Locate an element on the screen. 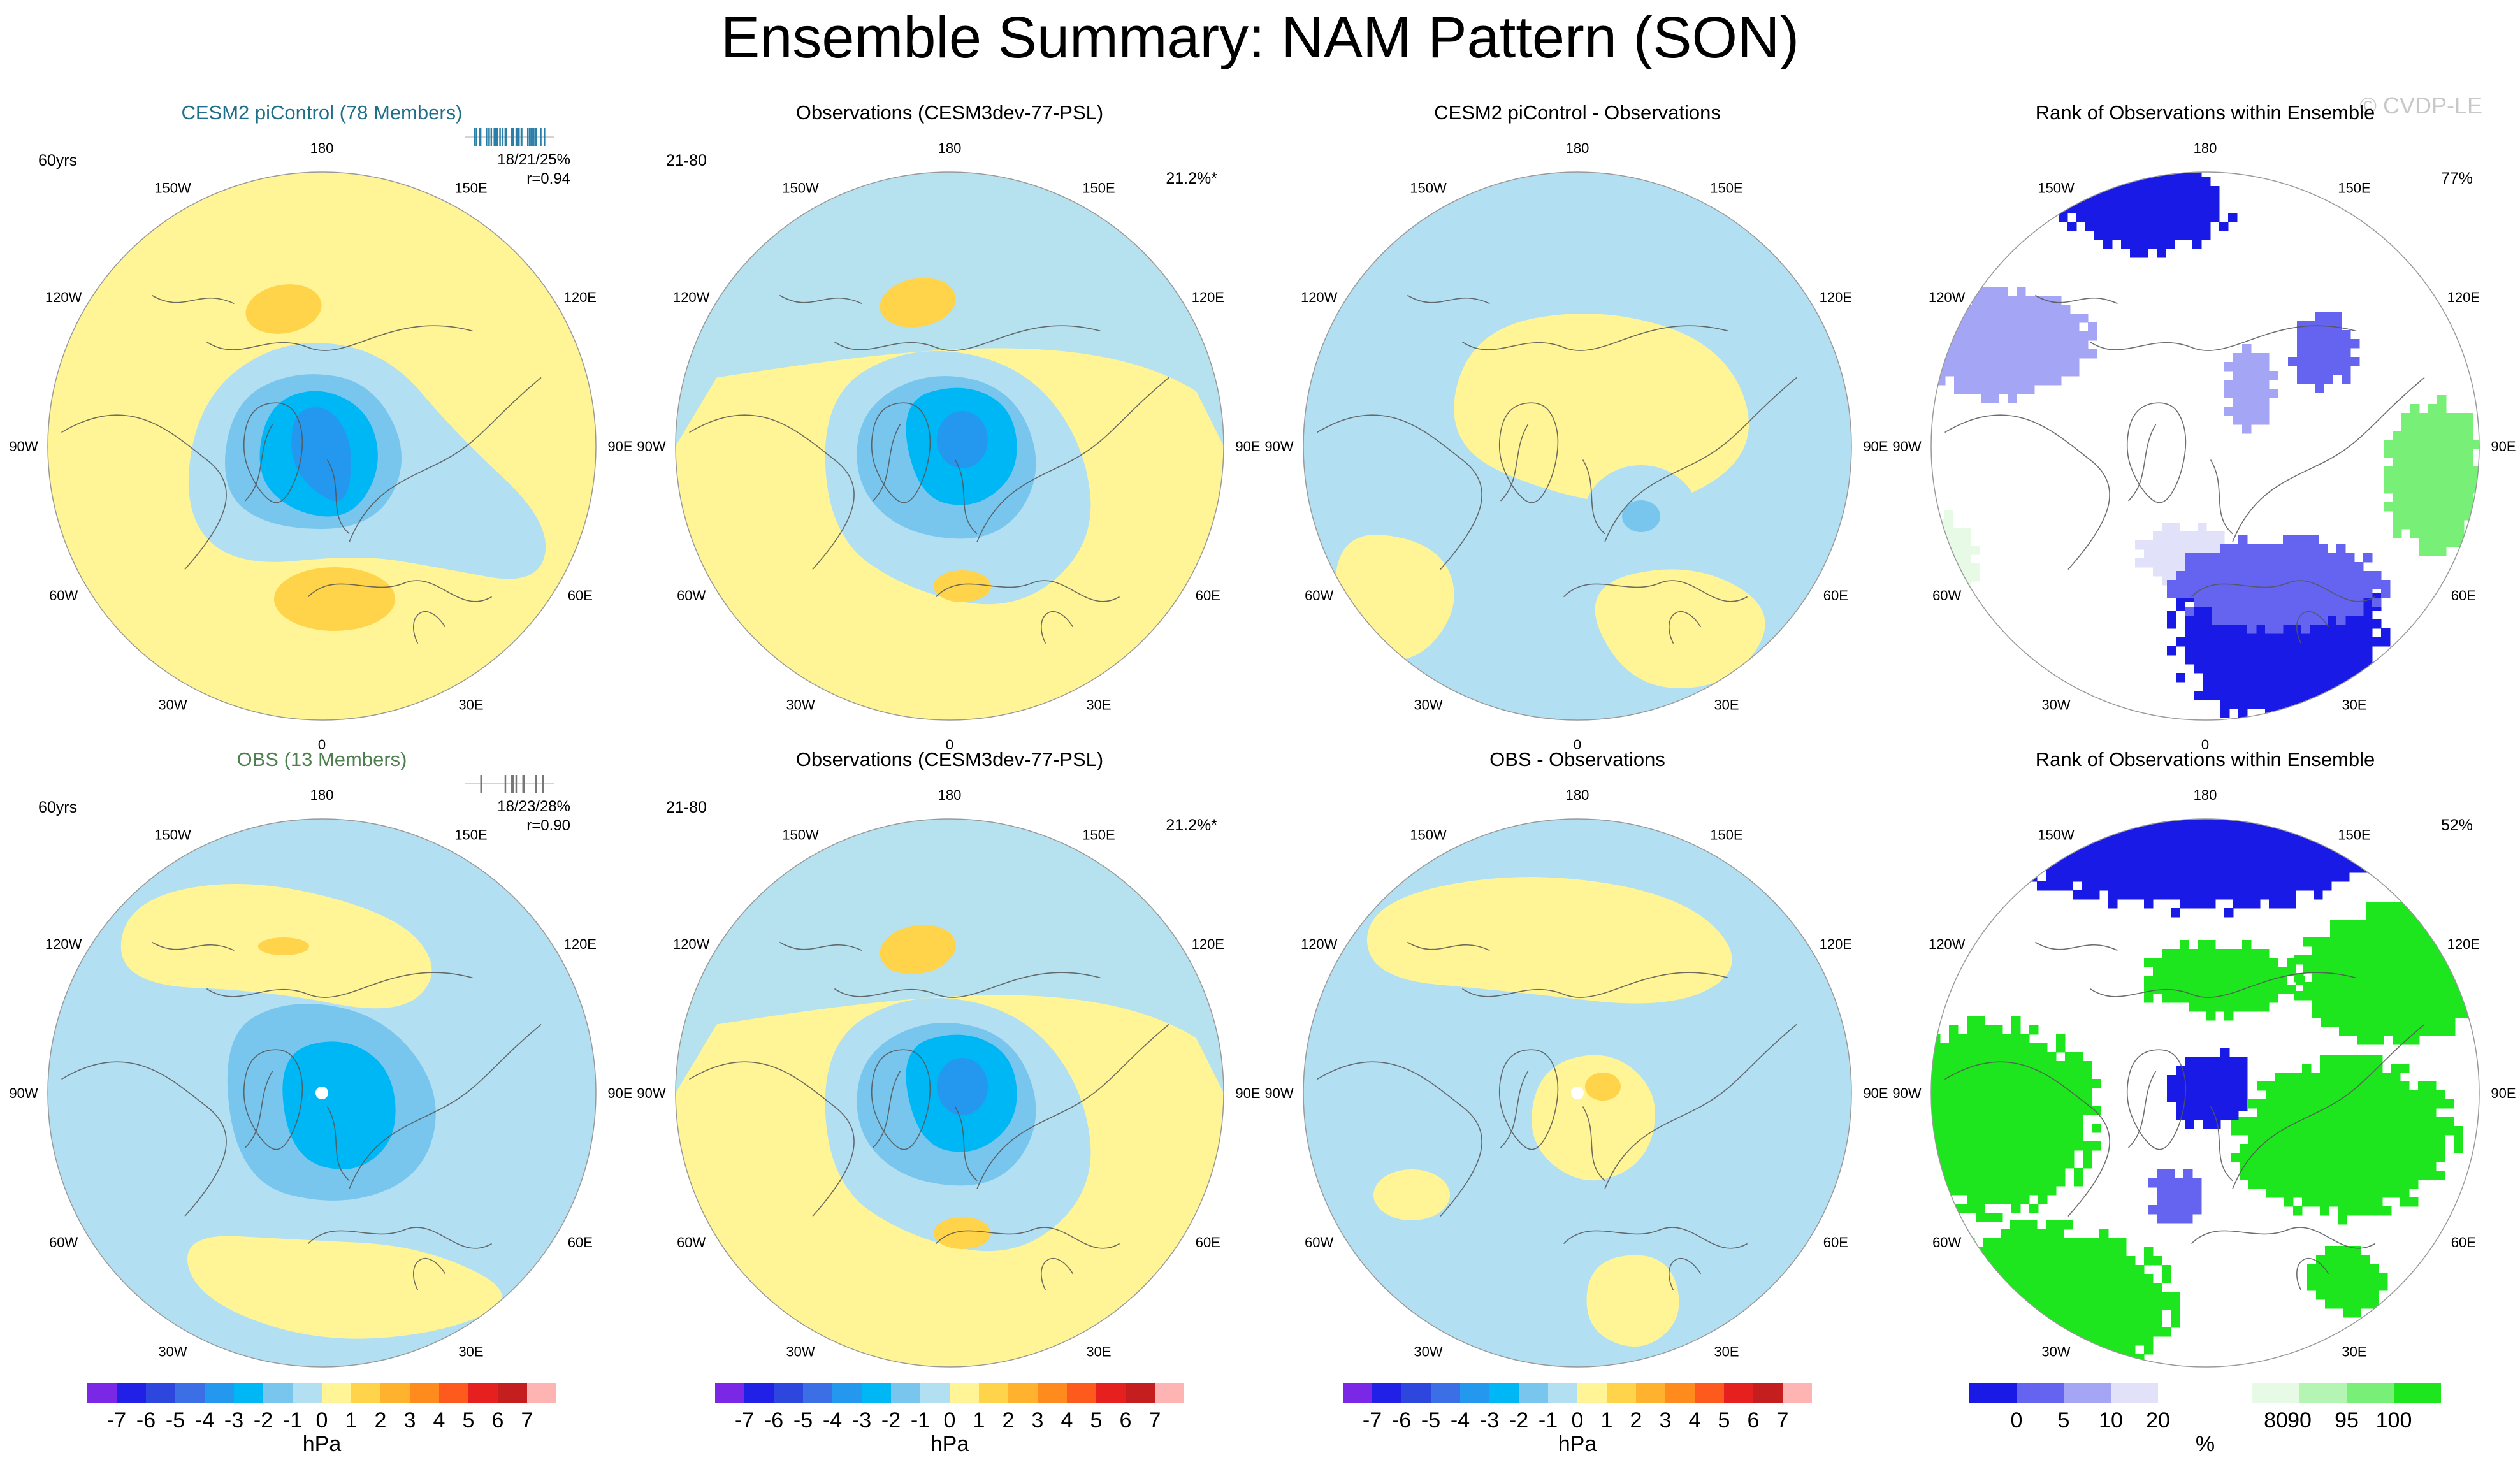 This screenshot has height=1467, width=2520. colorbar-unit: hPa is located at coordinates (322, 1444).